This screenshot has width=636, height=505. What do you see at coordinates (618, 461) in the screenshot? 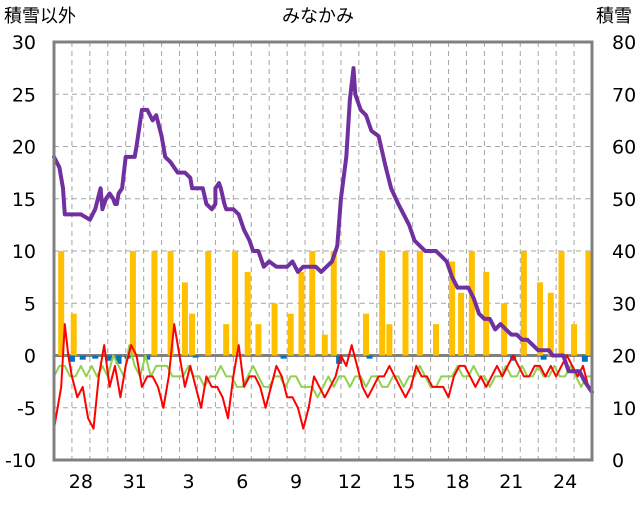
I see `right-y-tick-label: 0` at bounding box center [618, 461].